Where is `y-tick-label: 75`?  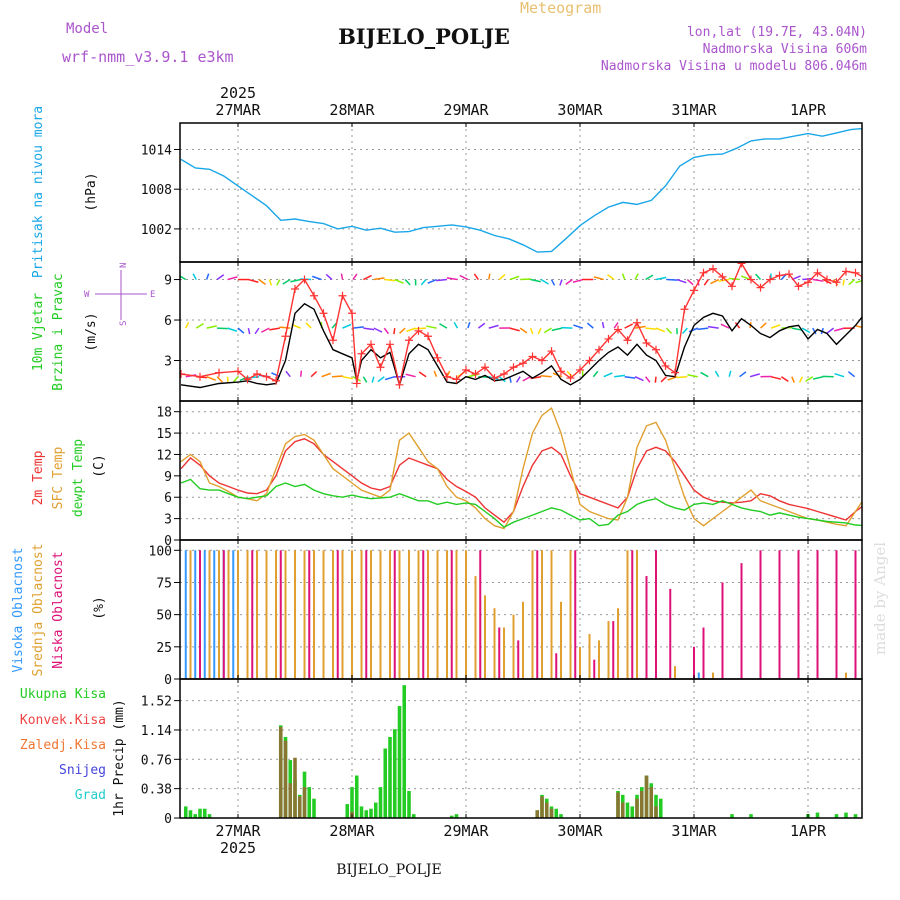 y-tick-label: 75 is located at coordinates (164, 583).